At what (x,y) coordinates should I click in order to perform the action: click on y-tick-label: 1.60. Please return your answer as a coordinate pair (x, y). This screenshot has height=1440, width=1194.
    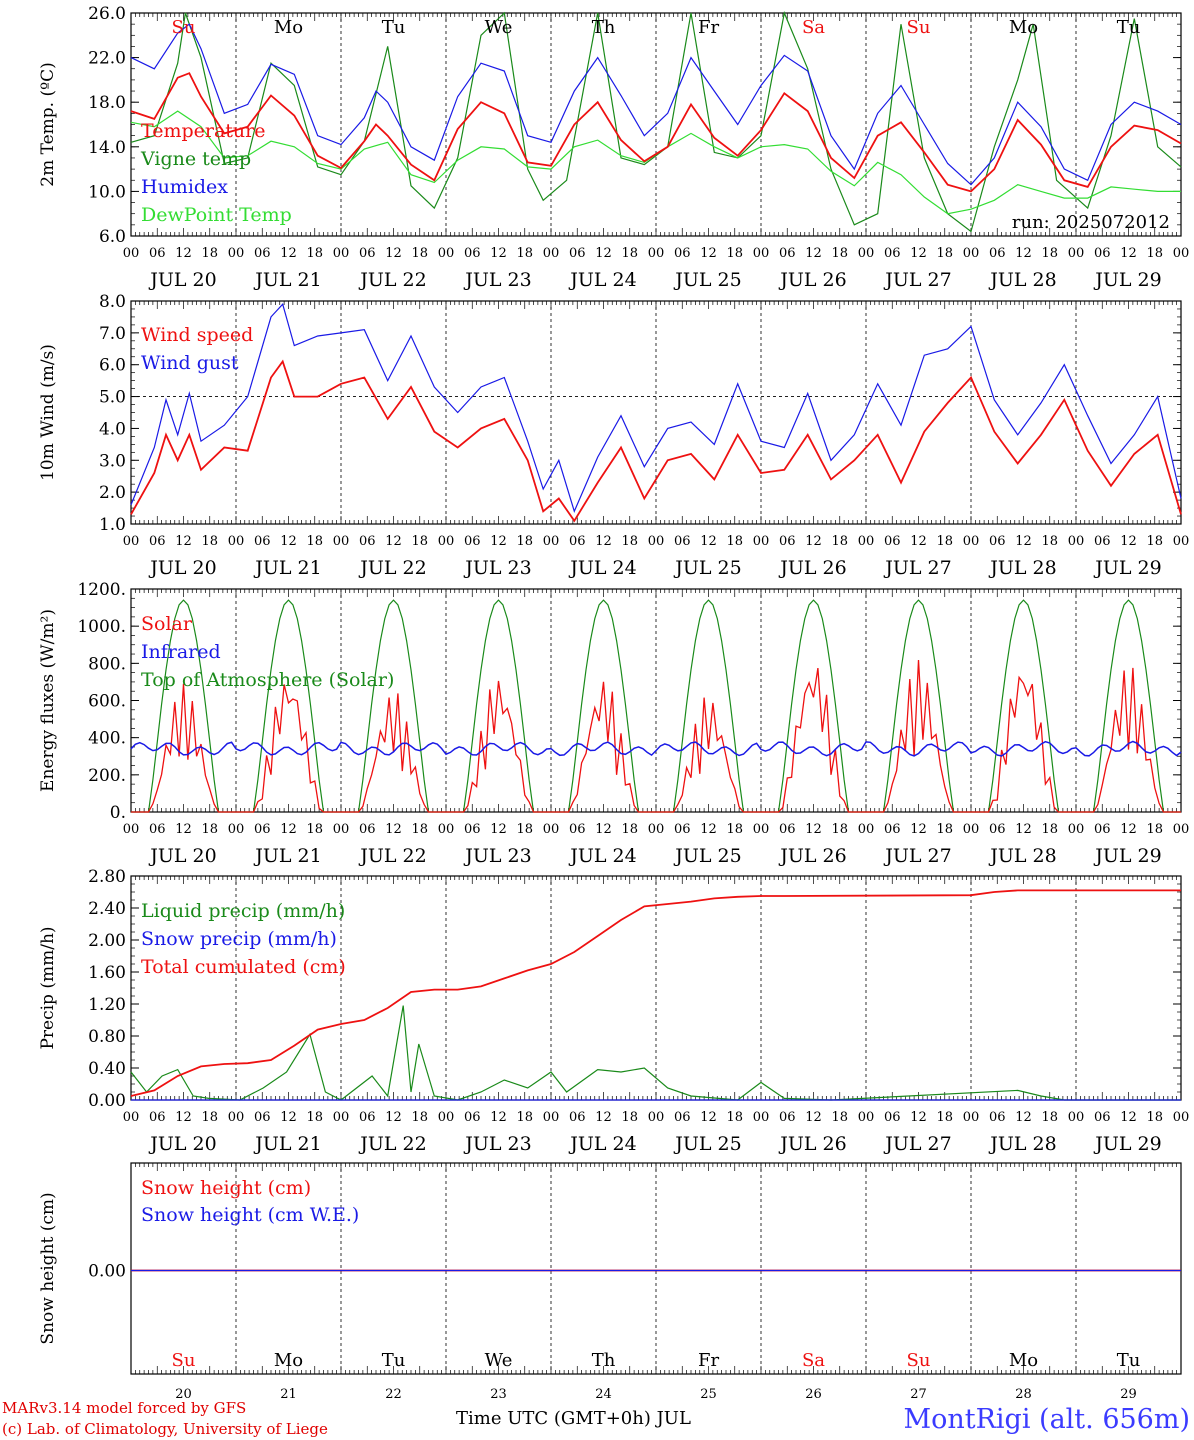
    Looking at the image, I should click on (107, 973).